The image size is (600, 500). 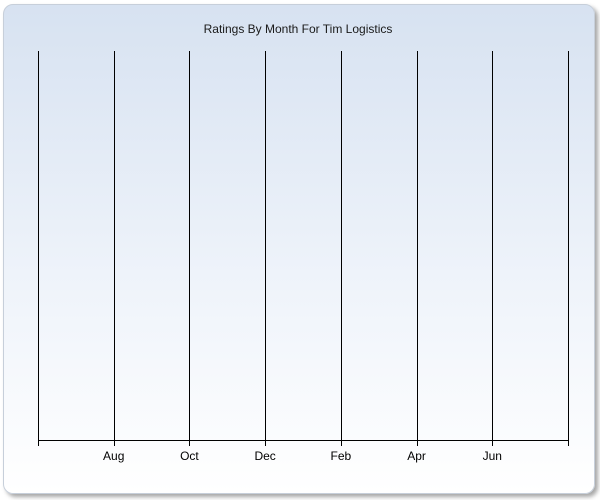 What do you see at coordinates (298, 29) in the screenshot?
I see `chart-title: Ratings By Month For Tim Logistics` at bounding box center [298, 29].